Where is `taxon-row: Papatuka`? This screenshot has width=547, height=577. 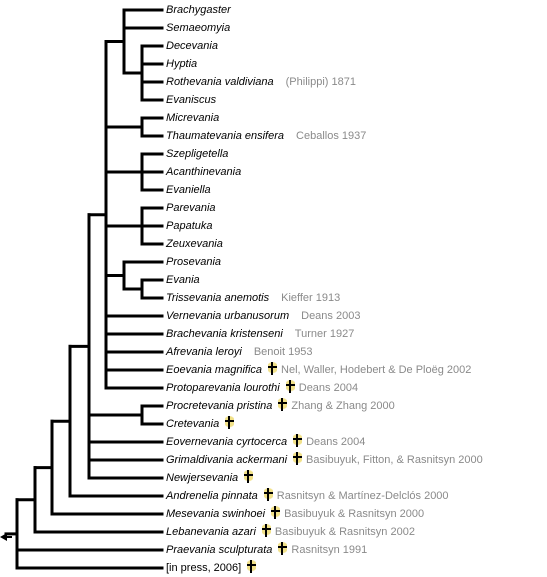
taxon-row: Papatuka is located at coordinates (189, 226).